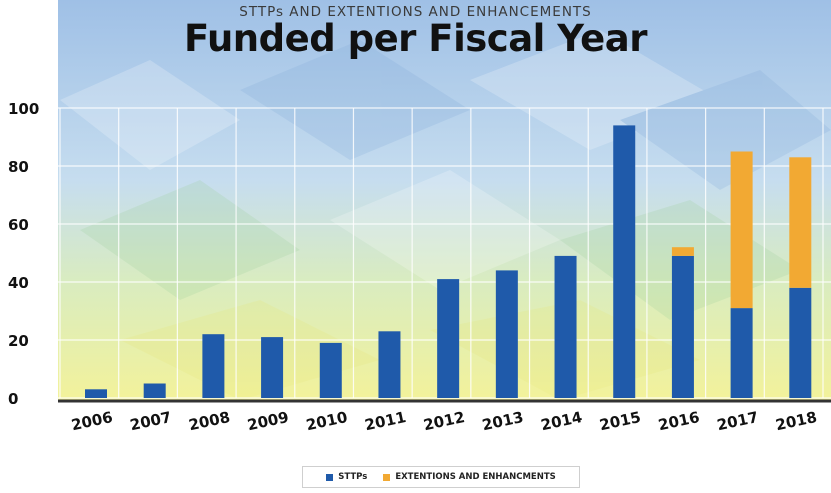 This screenshot has width=831, height=493. I want to click on legend-item-extentions: EXTENTIONS AND ENHANCMENTS, so click(469, 477).